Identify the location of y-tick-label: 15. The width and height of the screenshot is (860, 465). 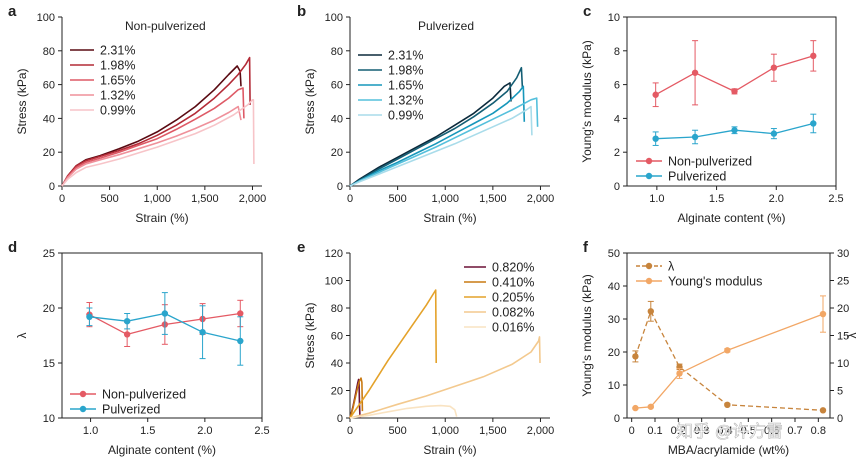
(49, 364).